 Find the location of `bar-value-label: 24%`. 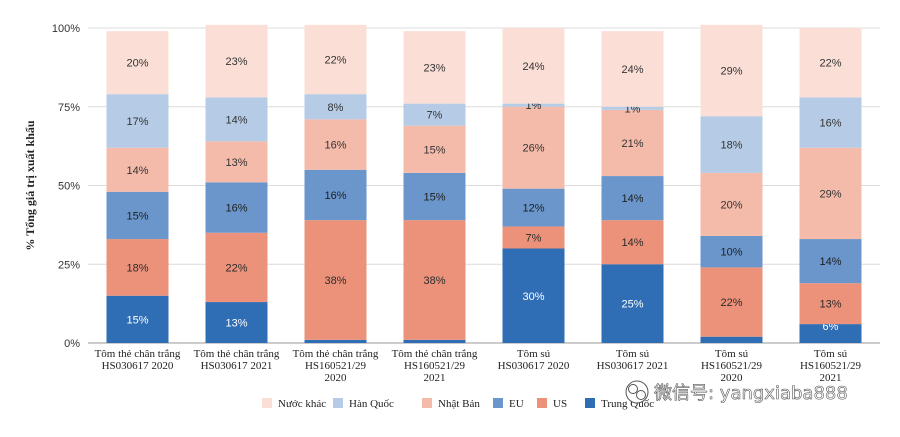

bar-value-label: 24% is located at coordinates (632, 70).